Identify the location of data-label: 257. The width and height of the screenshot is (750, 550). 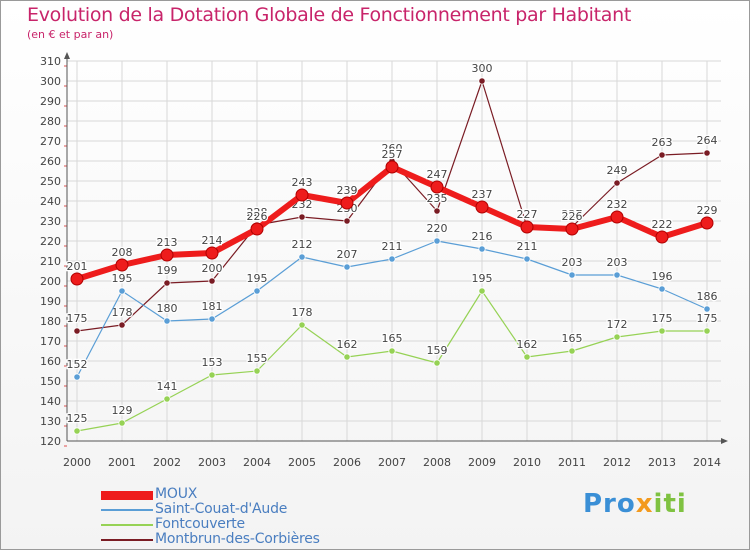
(392, 154).